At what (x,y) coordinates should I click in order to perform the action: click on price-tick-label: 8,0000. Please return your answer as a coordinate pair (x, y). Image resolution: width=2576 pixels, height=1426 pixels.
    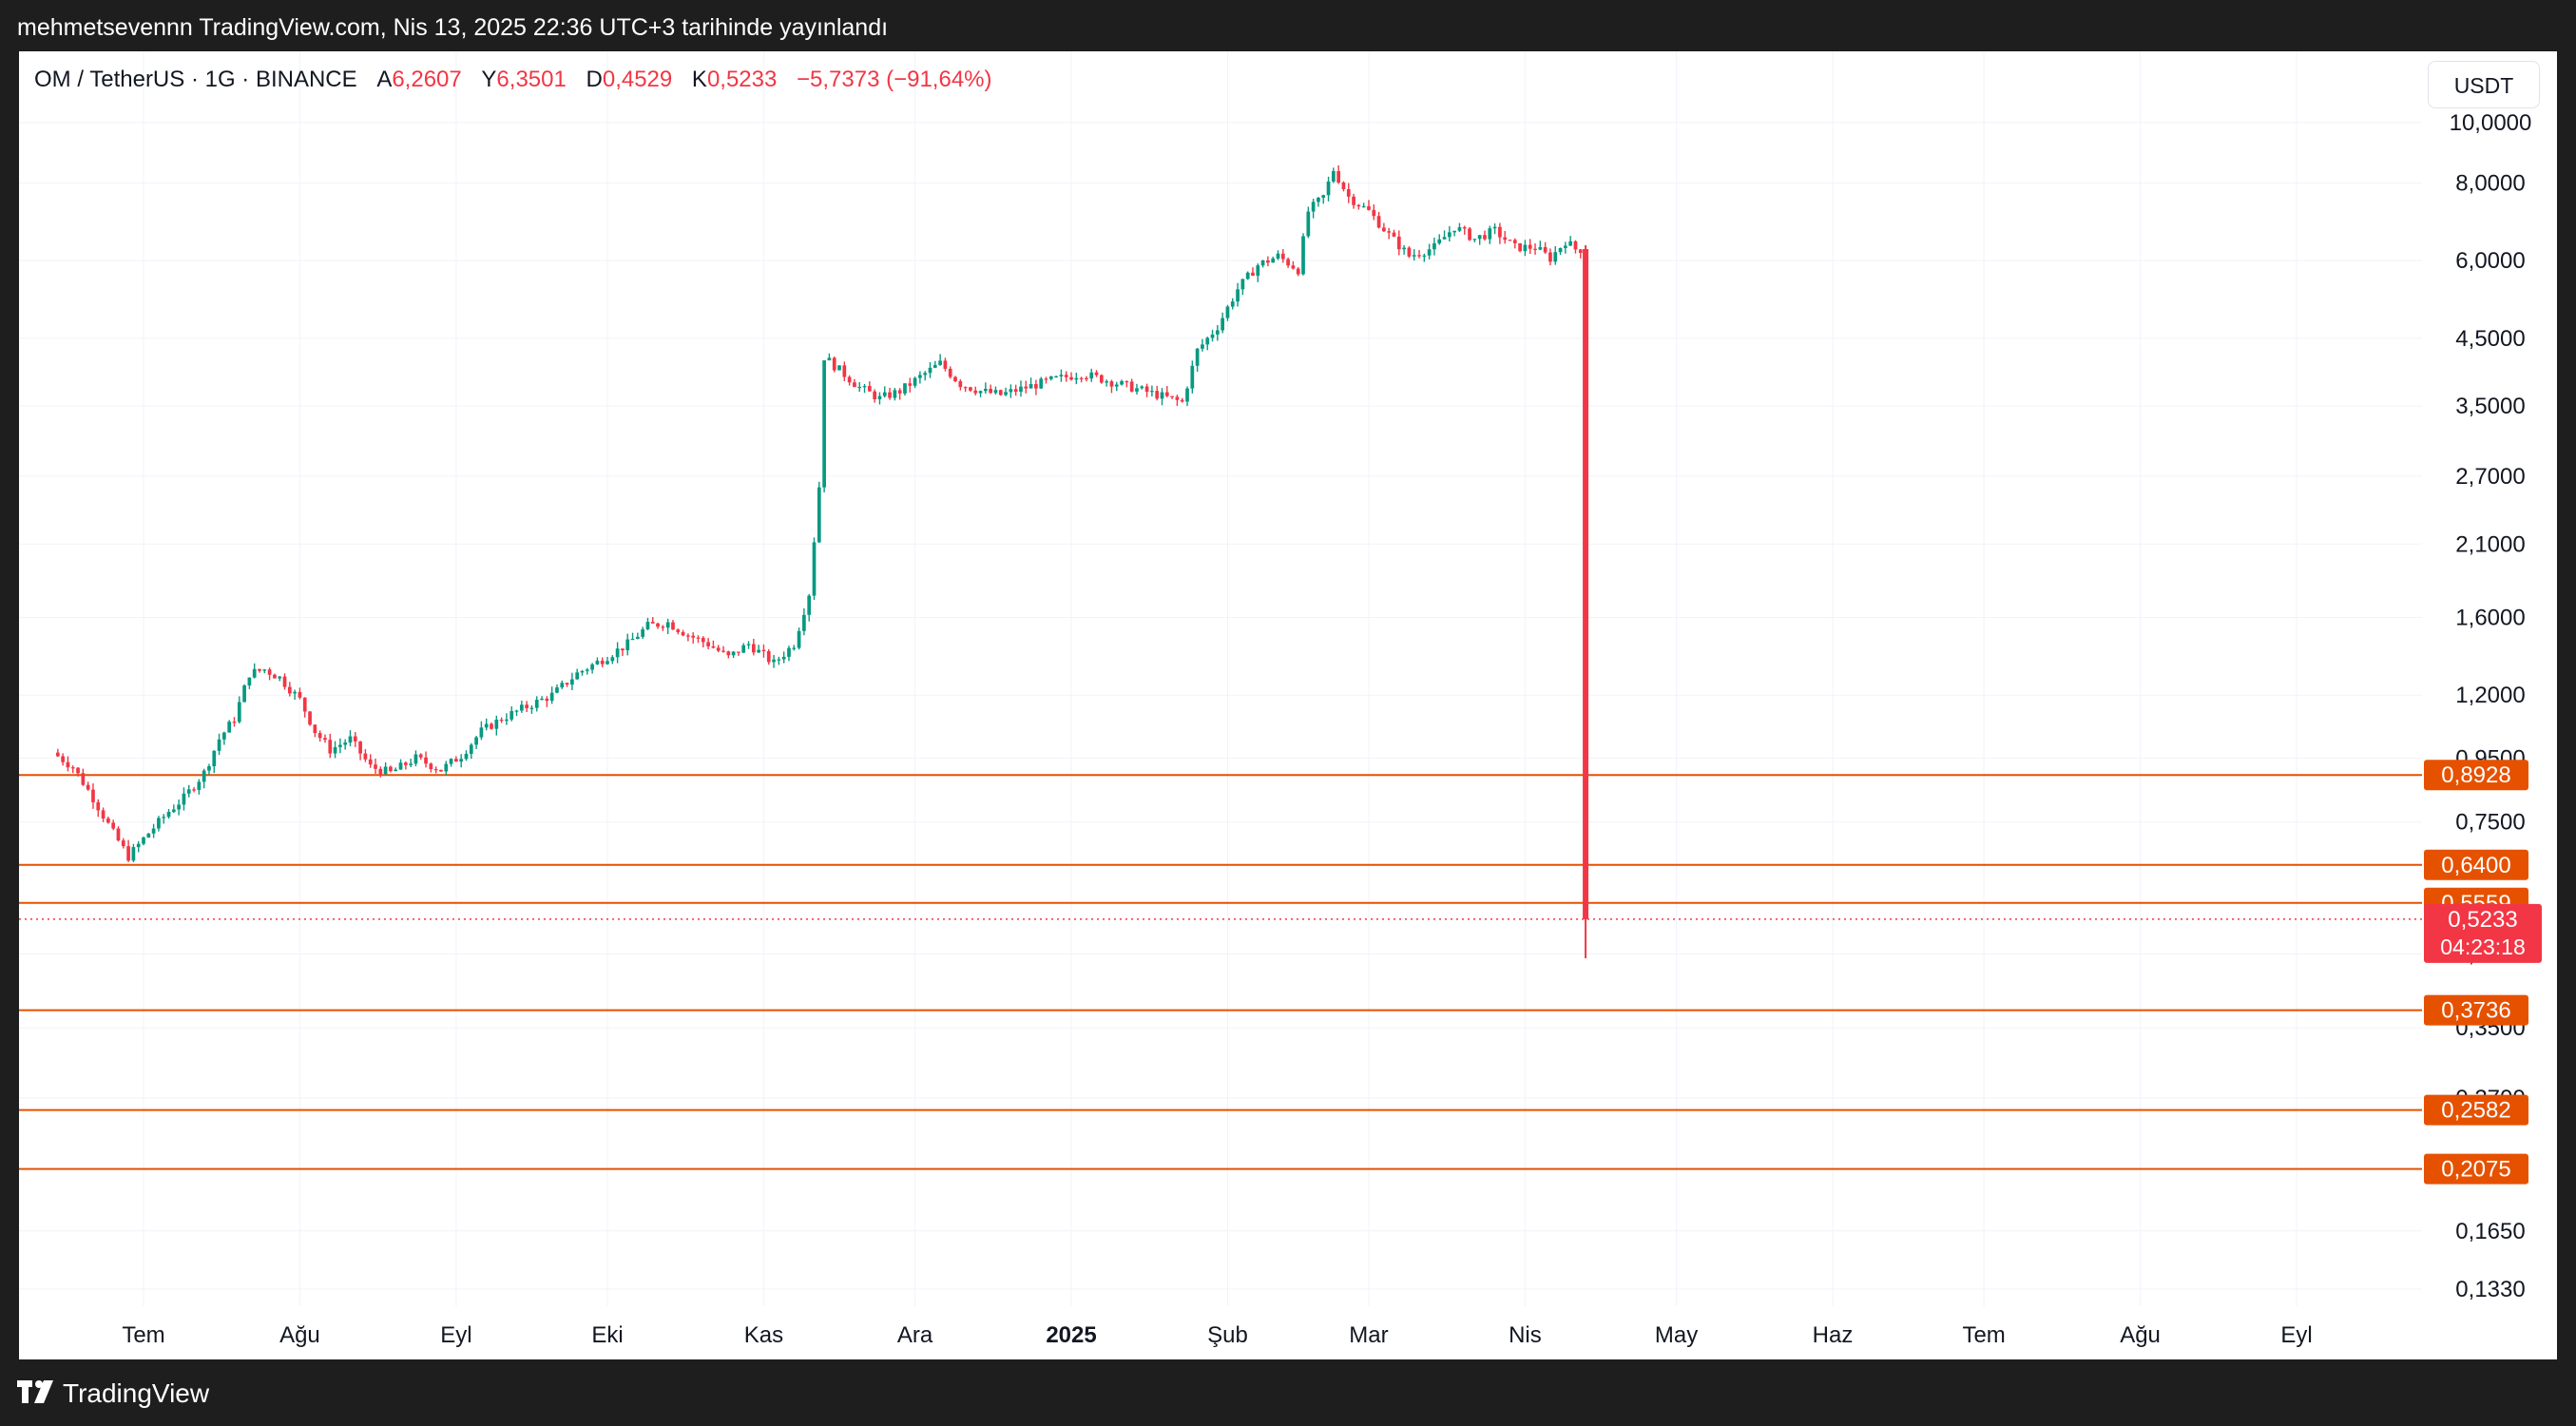
    Looking at the image, I should click on (2490, 183).